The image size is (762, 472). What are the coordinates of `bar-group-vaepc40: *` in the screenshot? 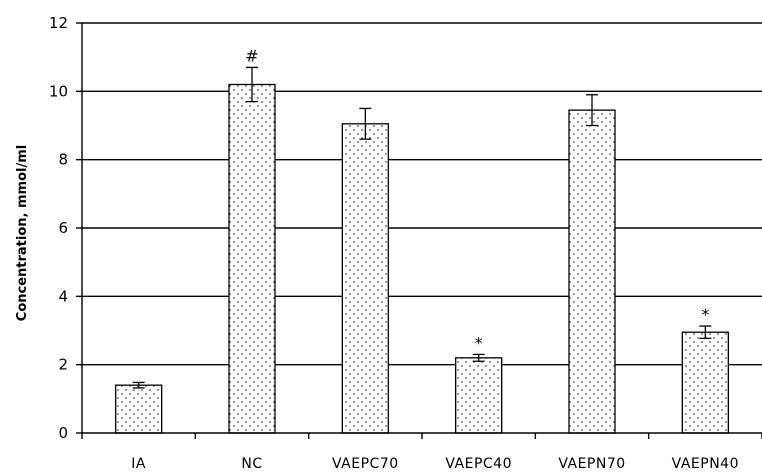 It's located at (479, 383).